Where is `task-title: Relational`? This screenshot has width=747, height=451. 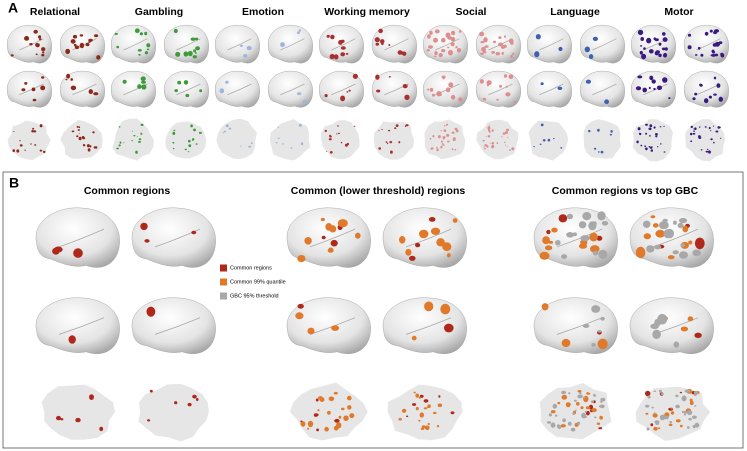 task-title: Relational is located at coordinates (55, 12).